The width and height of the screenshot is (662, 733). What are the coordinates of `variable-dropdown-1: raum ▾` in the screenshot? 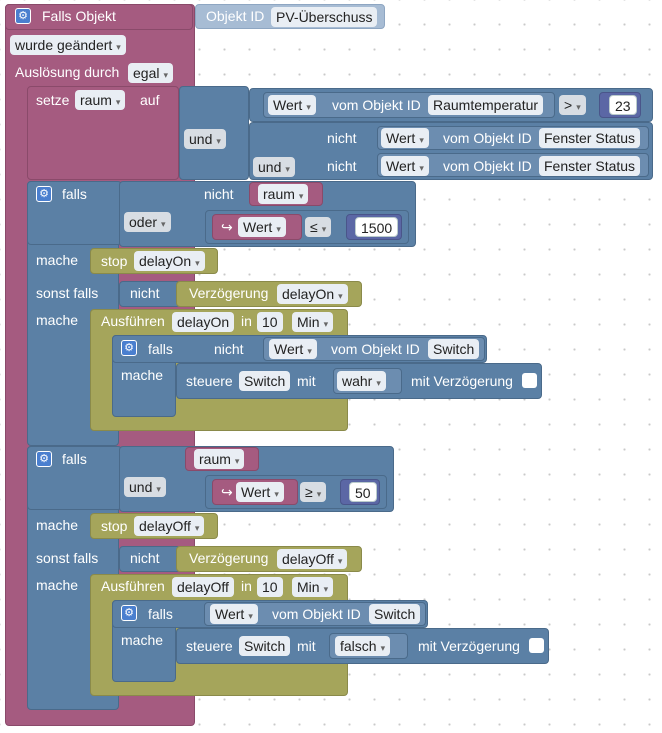 It's located at (283, 194).